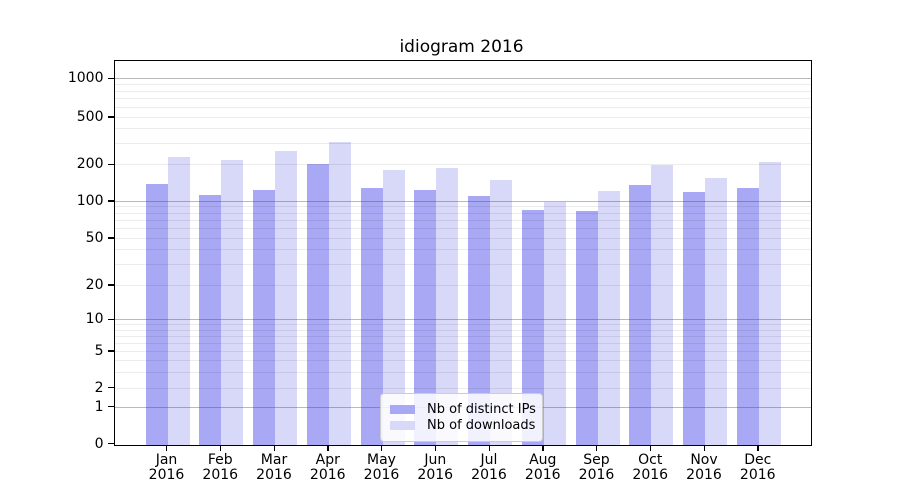 The width and height of the screenshot is (900, 500). What do you see at coordinates (435, 447) in the screenshot?
I see `x-tick-mark-jun` at bounding box center [435, 447].